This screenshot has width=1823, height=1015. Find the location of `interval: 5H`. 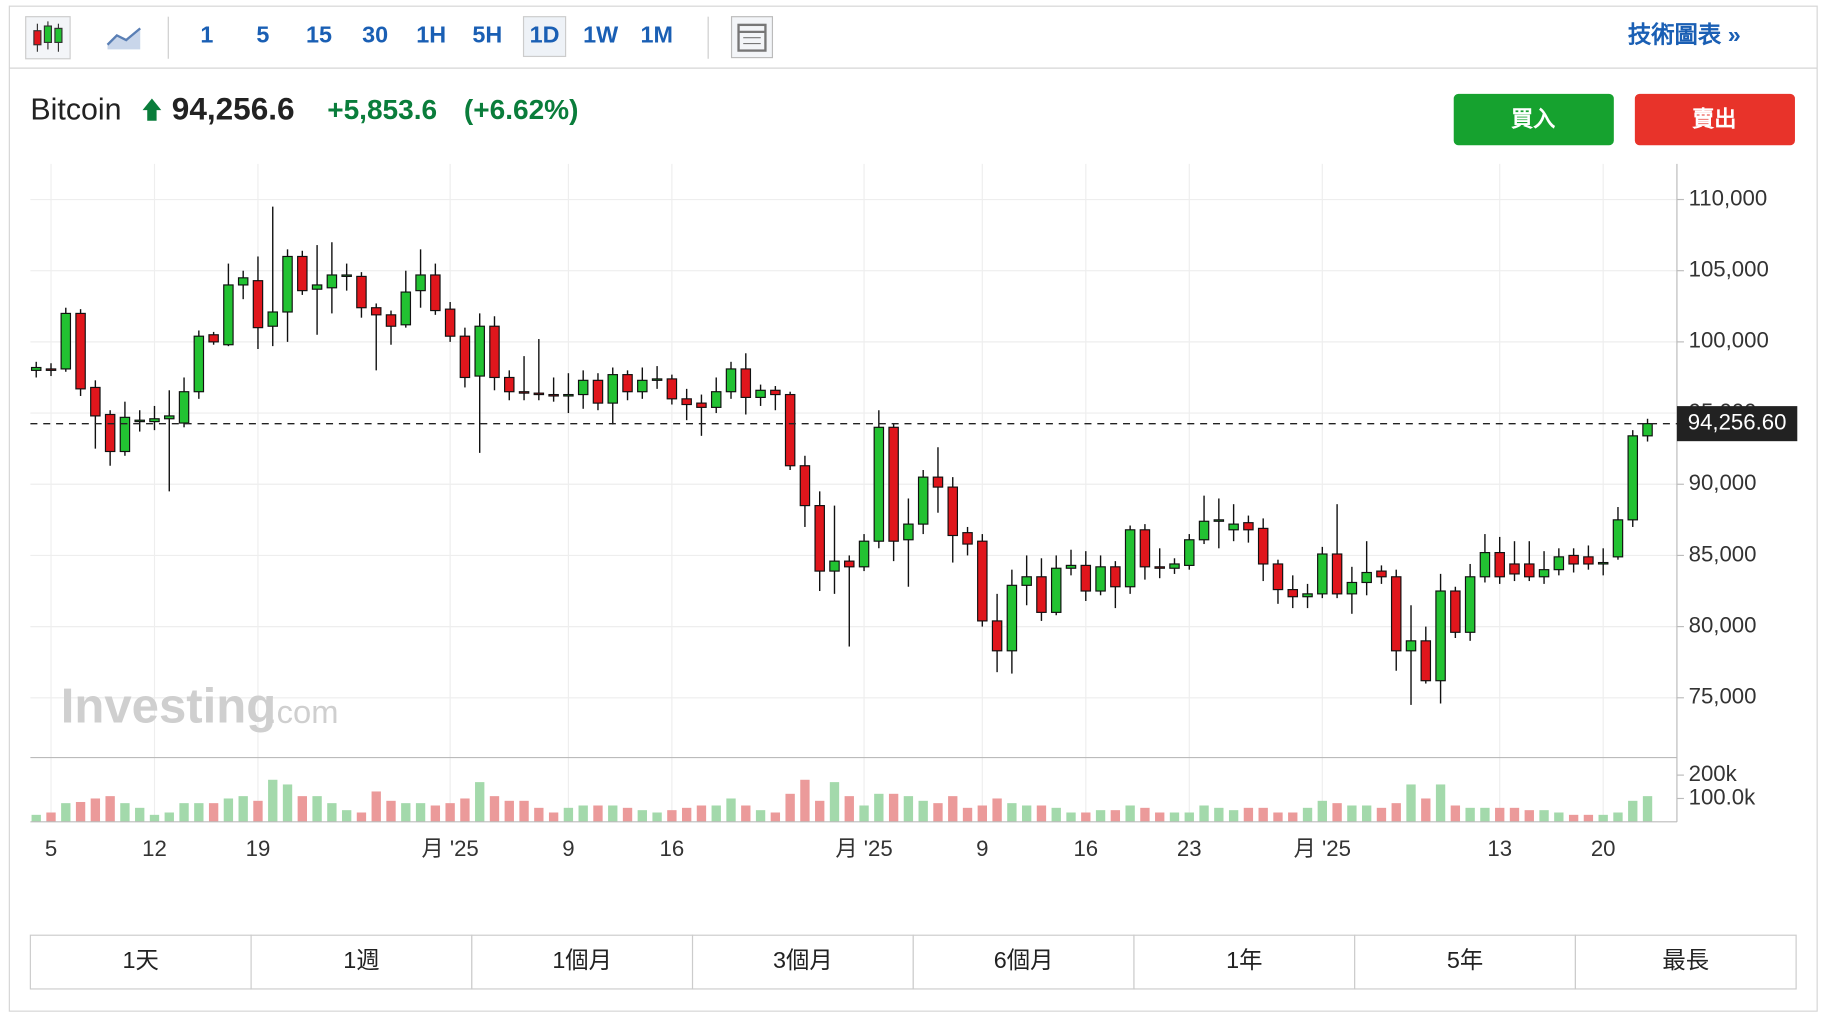

interval: 5H is located at coordinates (487, 35).